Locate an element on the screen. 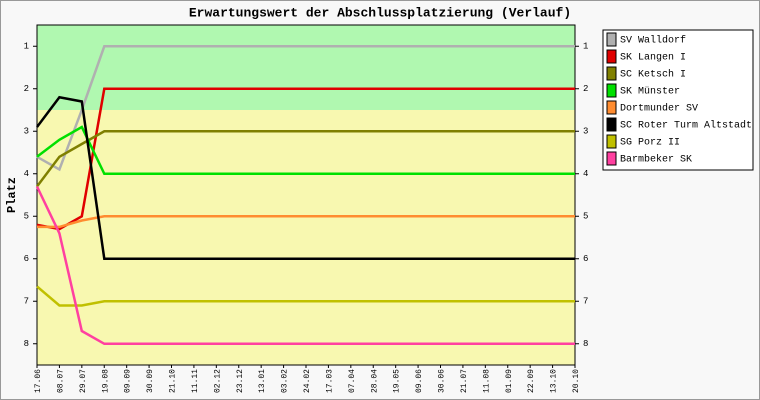 The width and height of the screenshot is (760, 400). legend-label: SK Münster is located at coordinates (650, 92).